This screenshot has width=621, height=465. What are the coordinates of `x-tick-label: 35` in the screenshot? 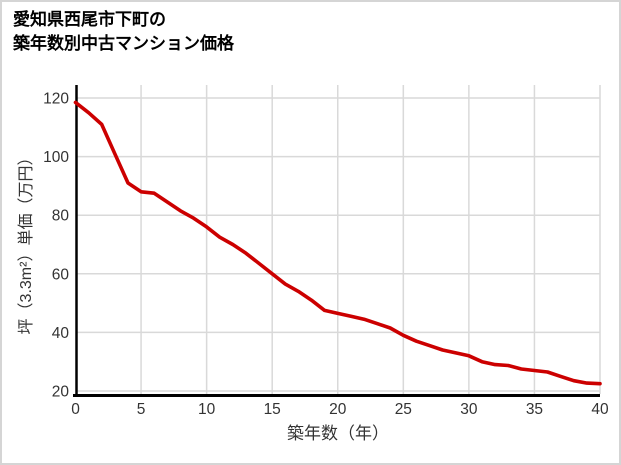 It's located at (534, 409).